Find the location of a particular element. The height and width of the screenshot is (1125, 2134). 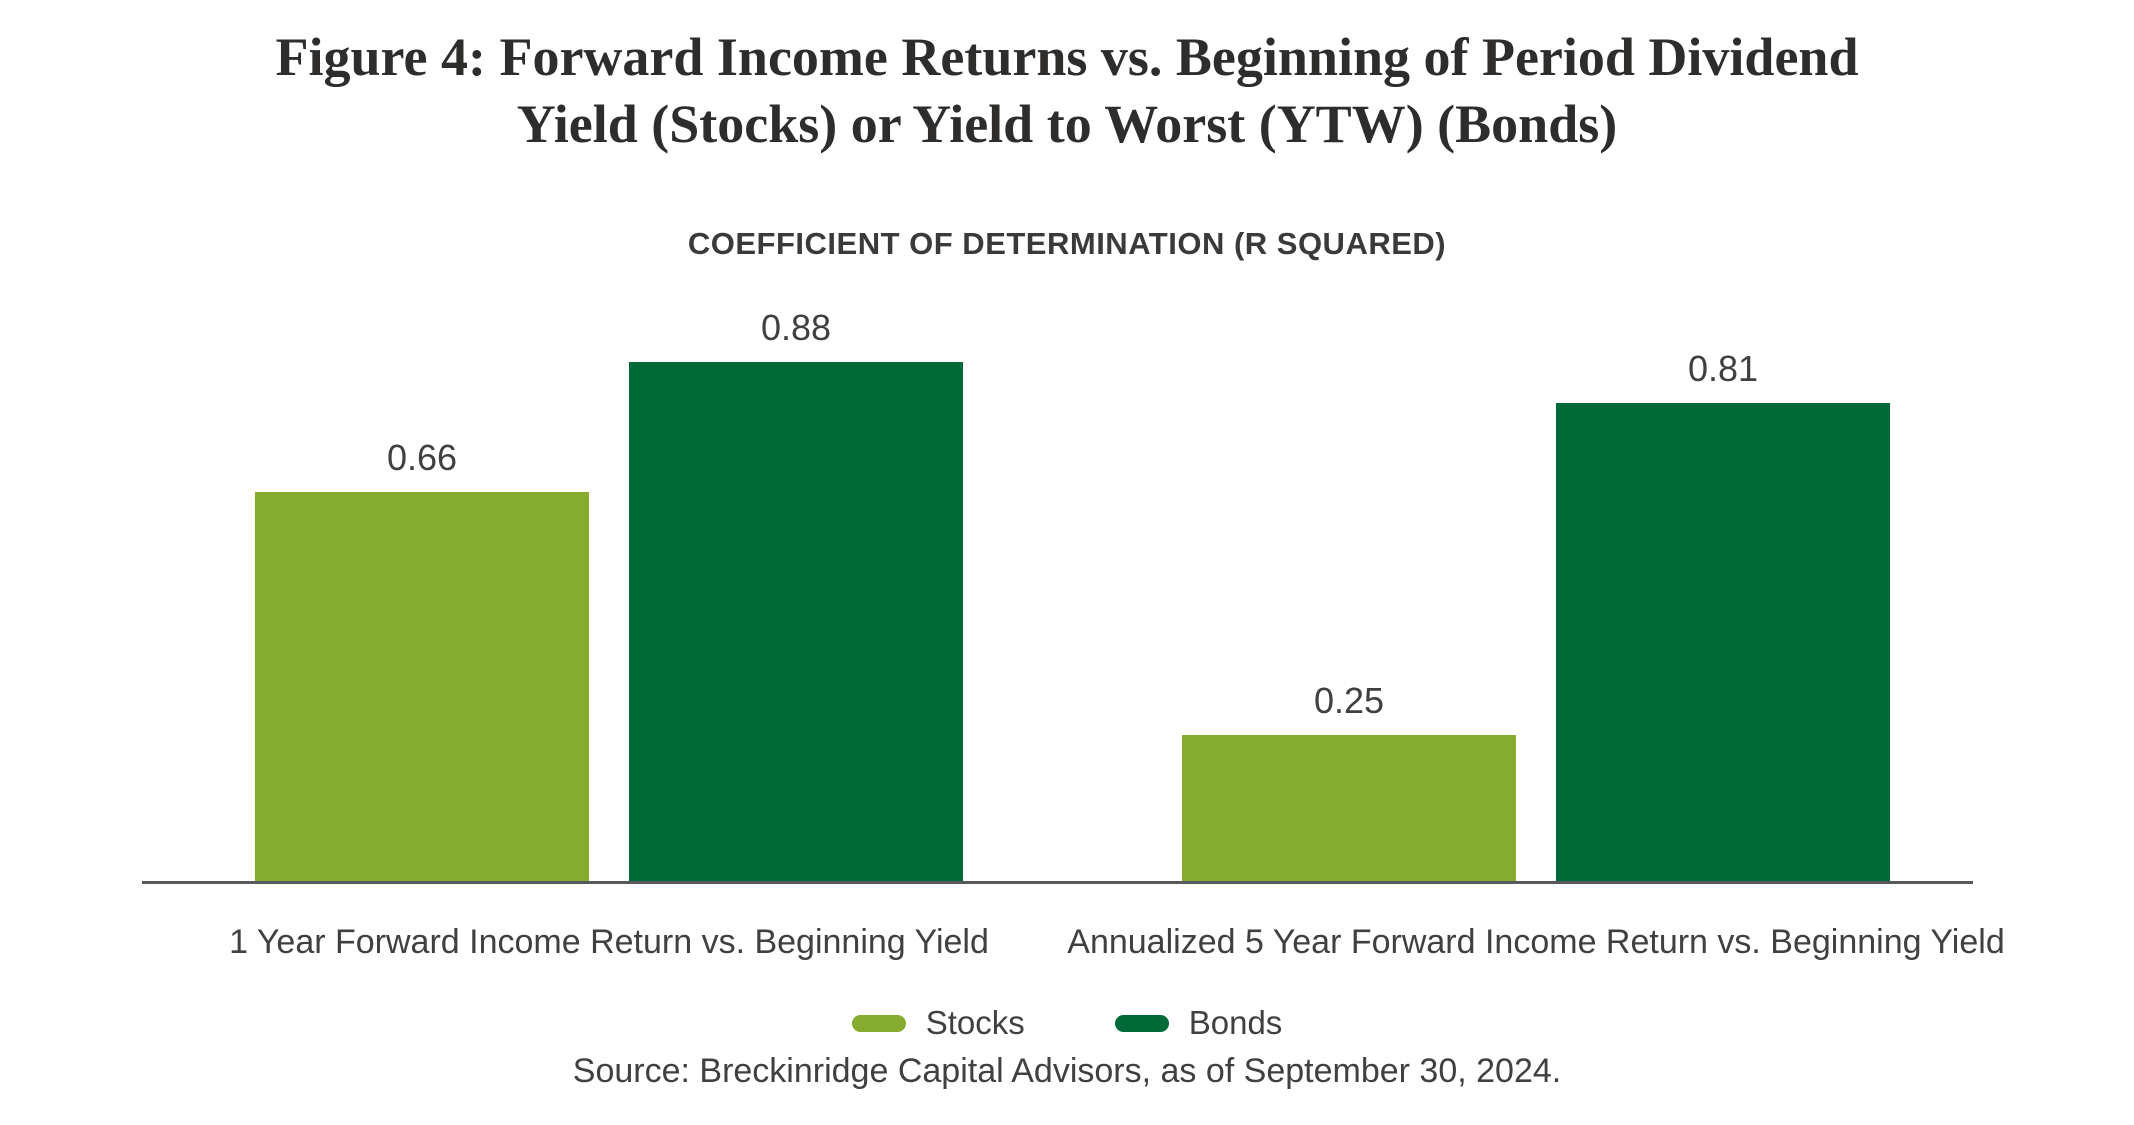

bar-value-label: 0.81 is located at coordinates (1723, 368).